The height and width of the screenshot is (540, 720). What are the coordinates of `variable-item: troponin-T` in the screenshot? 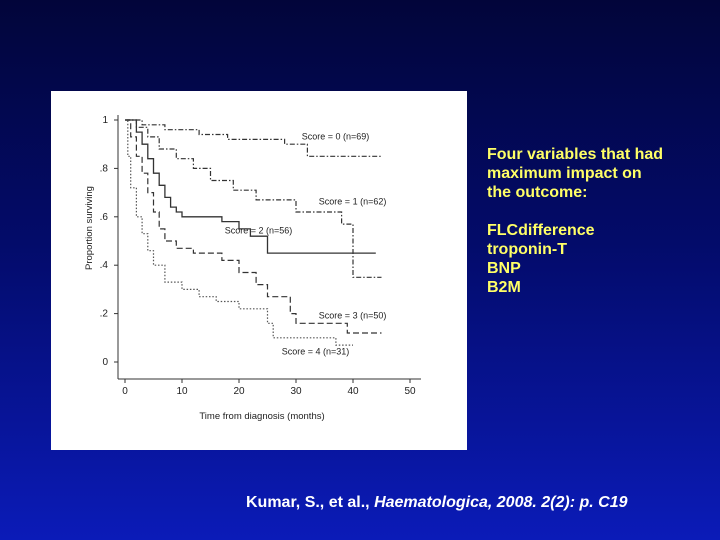 It's located at (527, 249).